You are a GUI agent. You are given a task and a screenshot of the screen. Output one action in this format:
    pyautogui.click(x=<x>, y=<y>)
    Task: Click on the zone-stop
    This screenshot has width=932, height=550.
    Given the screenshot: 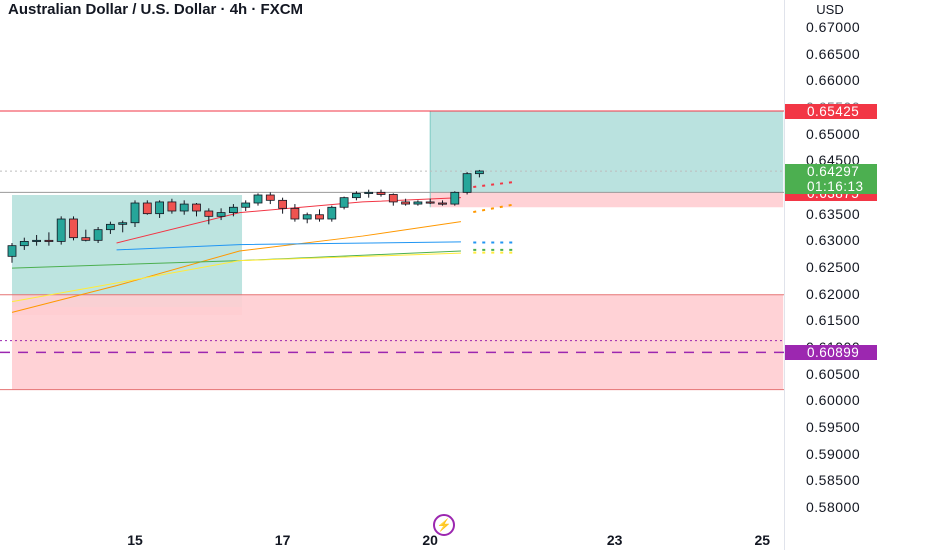 What is the action you would take?
    pyautogui.click(x=607, y=200)
    